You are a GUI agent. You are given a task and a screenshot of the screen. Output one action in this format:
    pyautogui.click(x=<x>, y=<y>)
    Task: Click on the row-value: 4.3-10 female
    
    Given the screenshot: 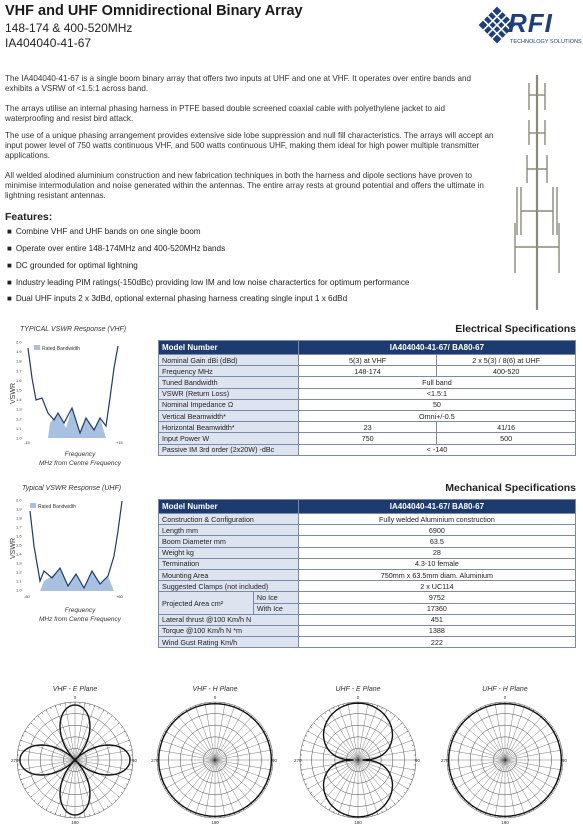 What is the action you would take?
    pyautogui.click(x=437, y=563)
    